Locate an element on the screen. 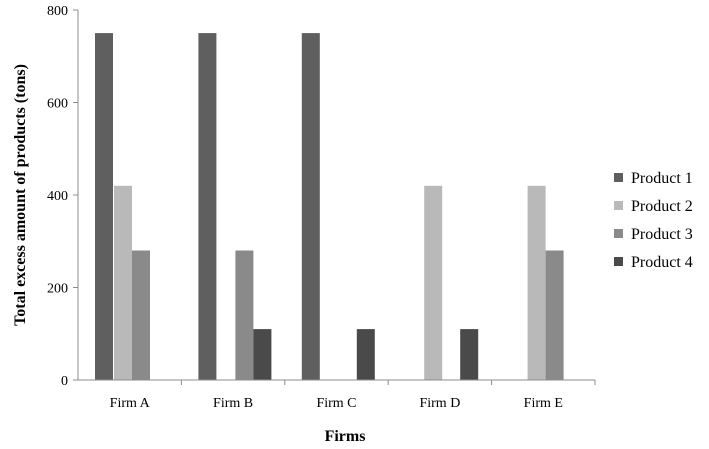 Image resolution: width=709 pixels, height=449 pixels. y-axis-title: Total excess amount of products (tons) is located at coordinates (20, 195).